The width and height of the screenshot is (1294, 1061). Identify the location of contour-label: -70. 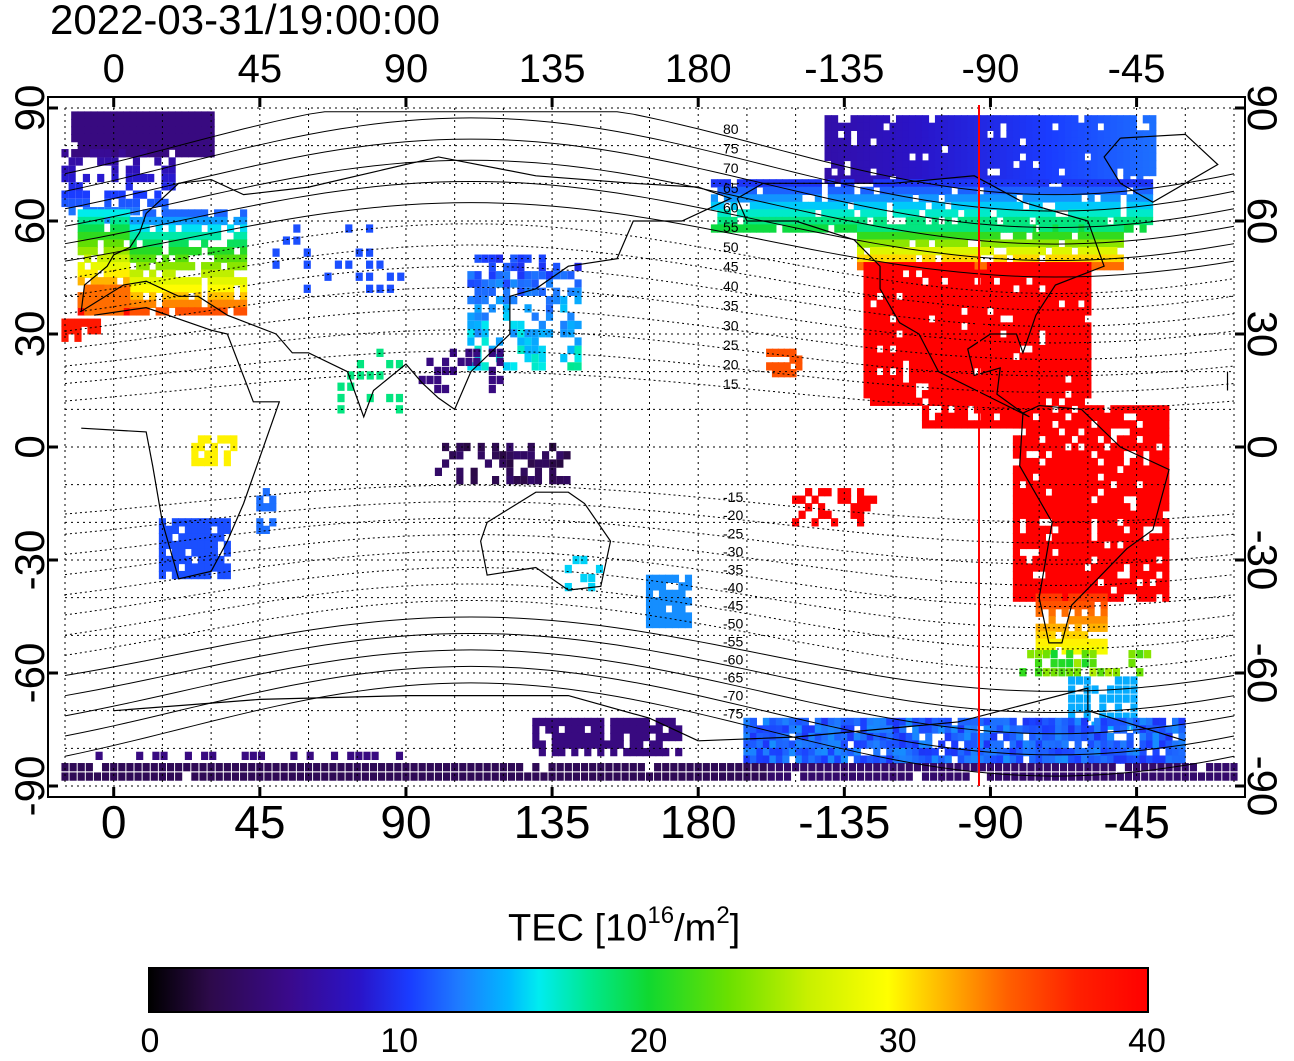
(733, 696).